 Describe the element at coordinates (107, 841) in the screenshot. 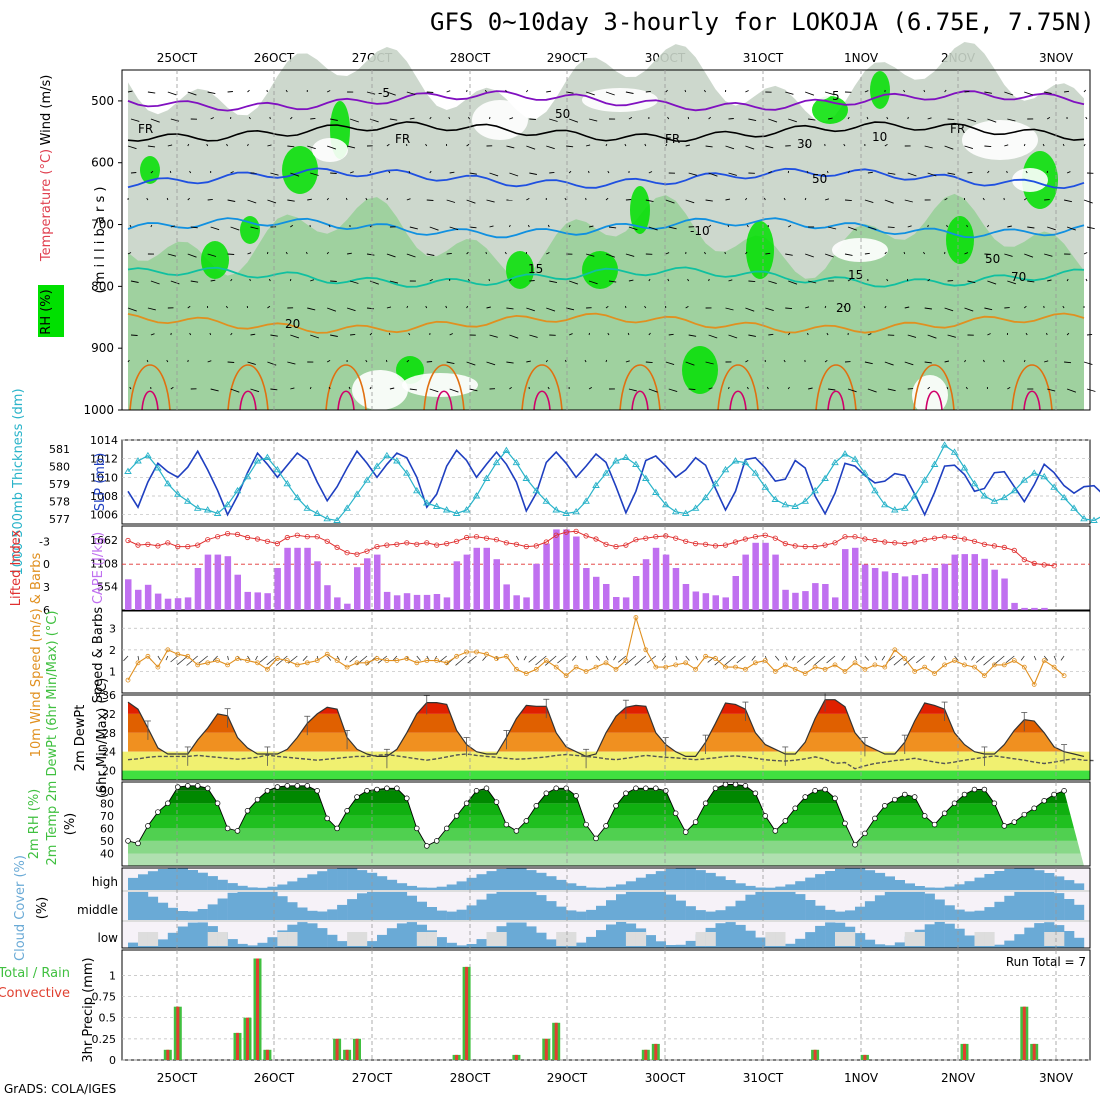

I see `rh-tick: 50` at that location.